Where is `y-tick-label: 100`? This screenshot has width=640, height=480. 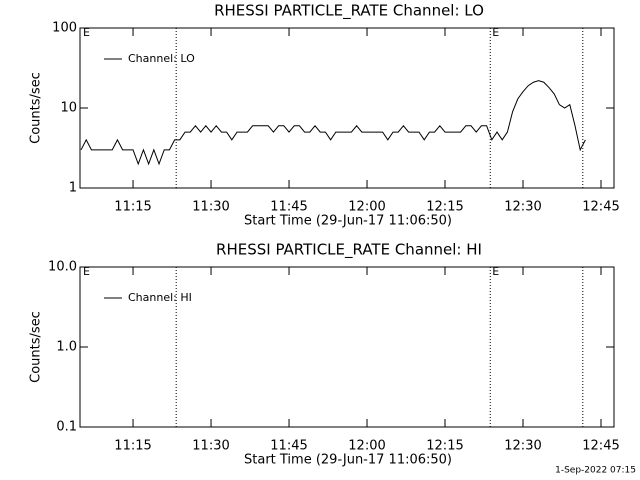 y-tick-label: 100 is located at coordinates (64, 28).